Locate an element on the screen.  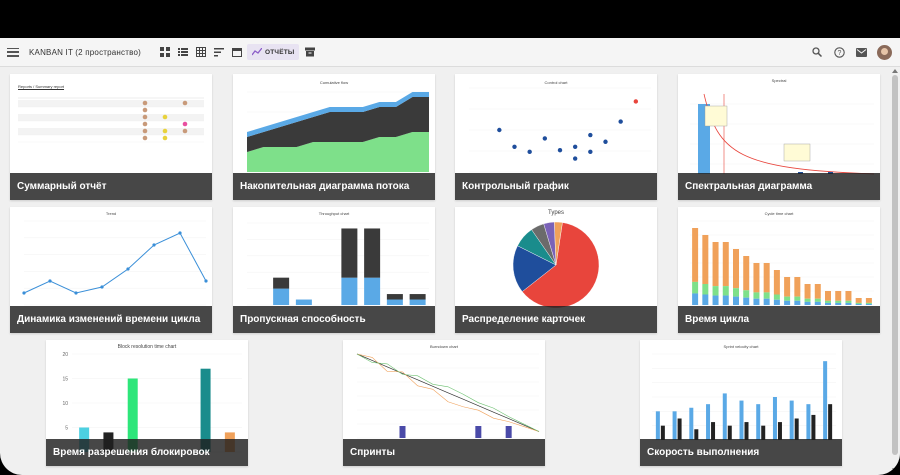
summary-table-chart is located at coordinates (111, 120).